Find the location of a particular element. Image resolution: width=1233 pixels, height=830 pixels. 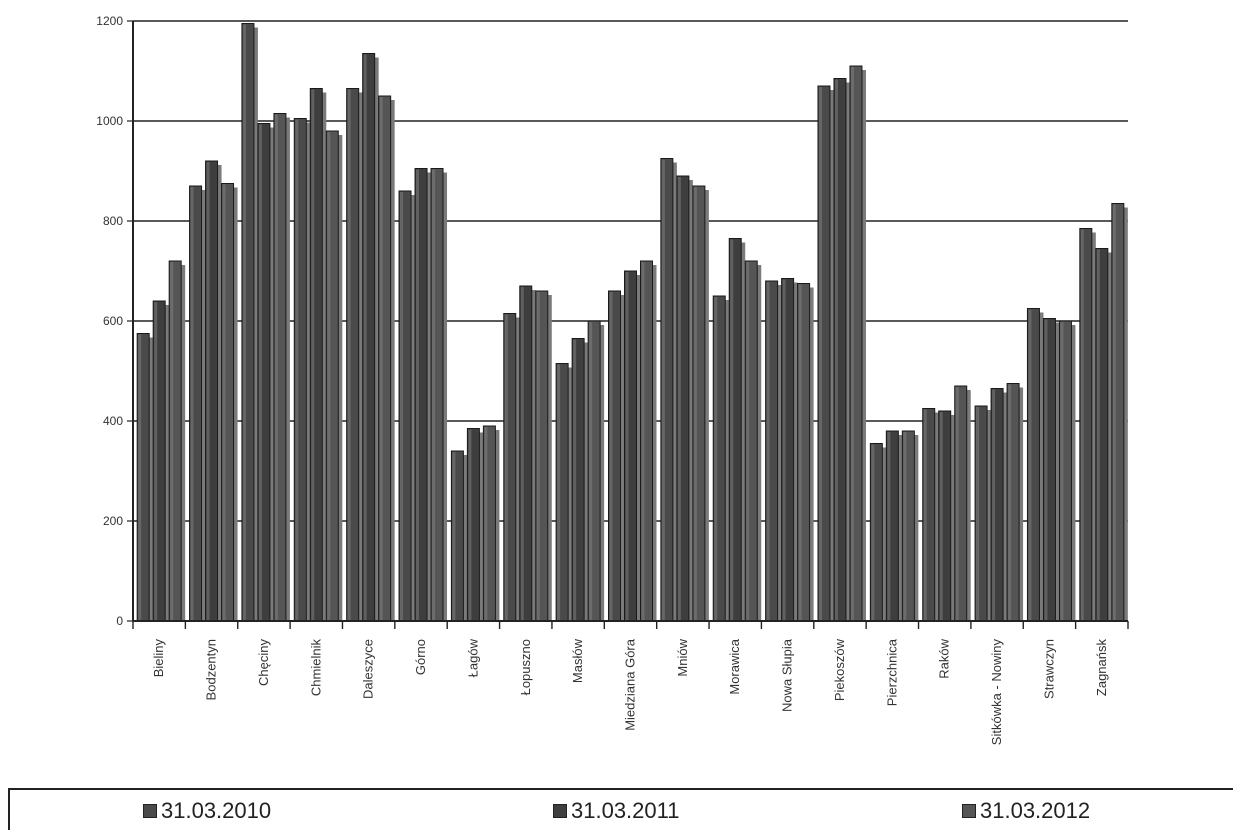

category-label: Mniów is located at coordinates (682, 657).